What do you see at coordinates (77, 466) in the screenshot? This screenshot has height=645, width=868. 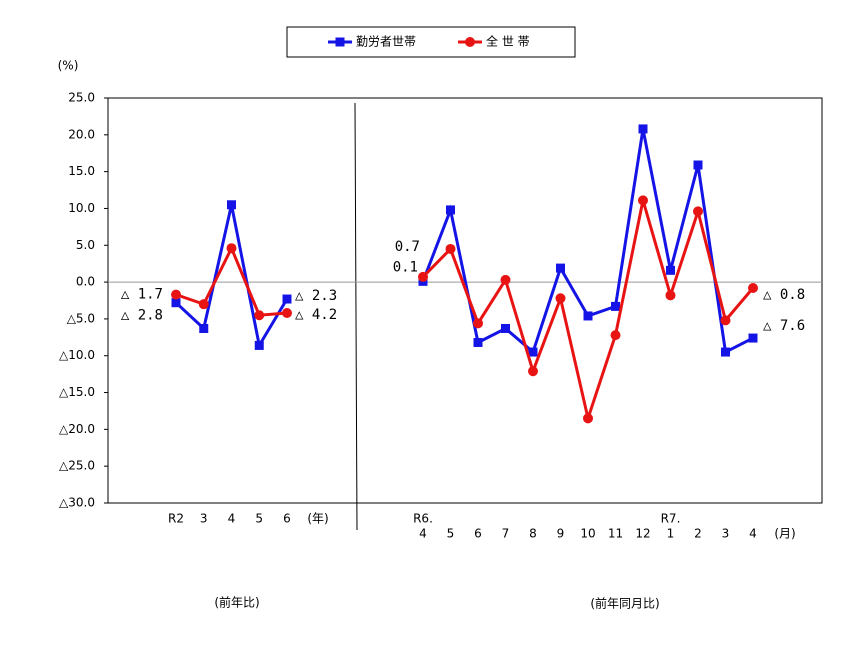 I see `y-tick-label: △25.0` at bounding box center [77, 466].